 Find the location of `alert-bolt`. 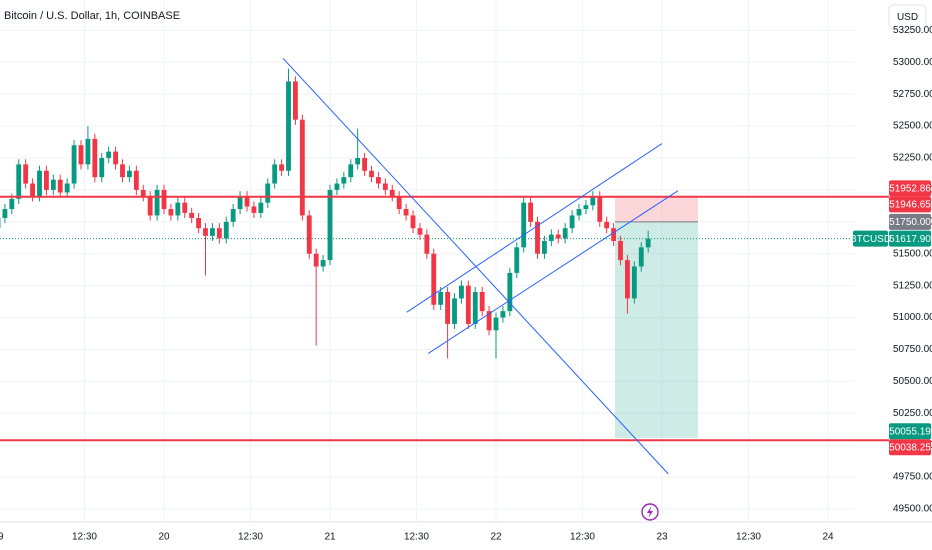

alert-bolt is located at coordinates (650, 512).